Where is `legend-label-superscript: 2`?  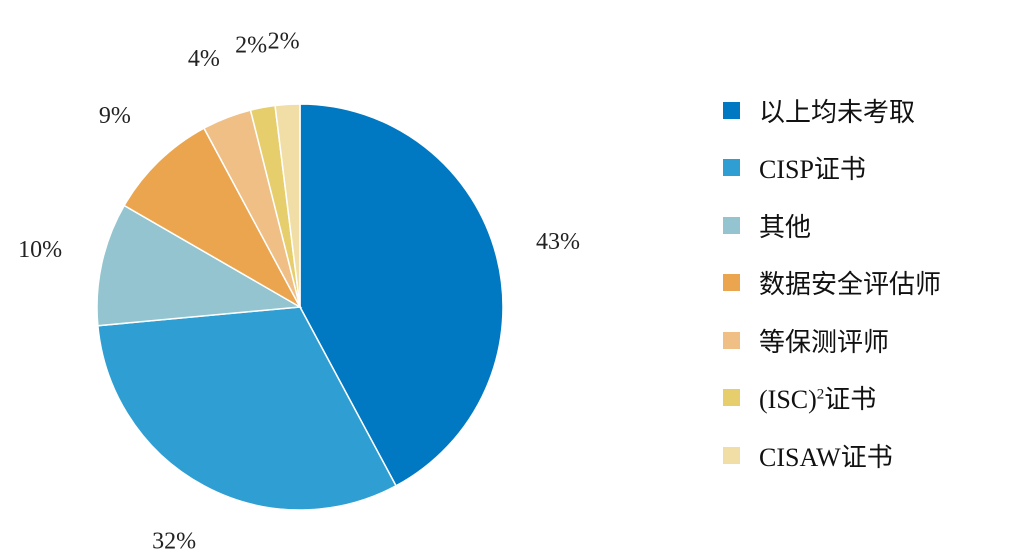
legend-label-superscript: 2 is located at coordinates (820, 394).